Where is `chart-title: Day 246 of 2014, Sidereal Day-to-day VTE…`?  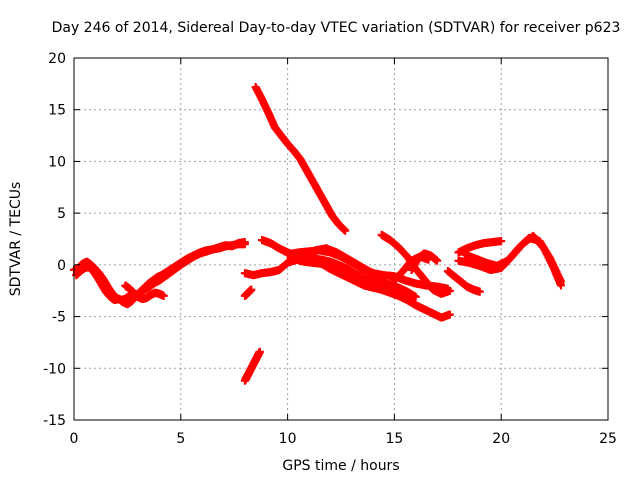 chart-title: Day 246 of 2014, Sidereal Day-to-day VTE… is located at coordinates (336, 28).